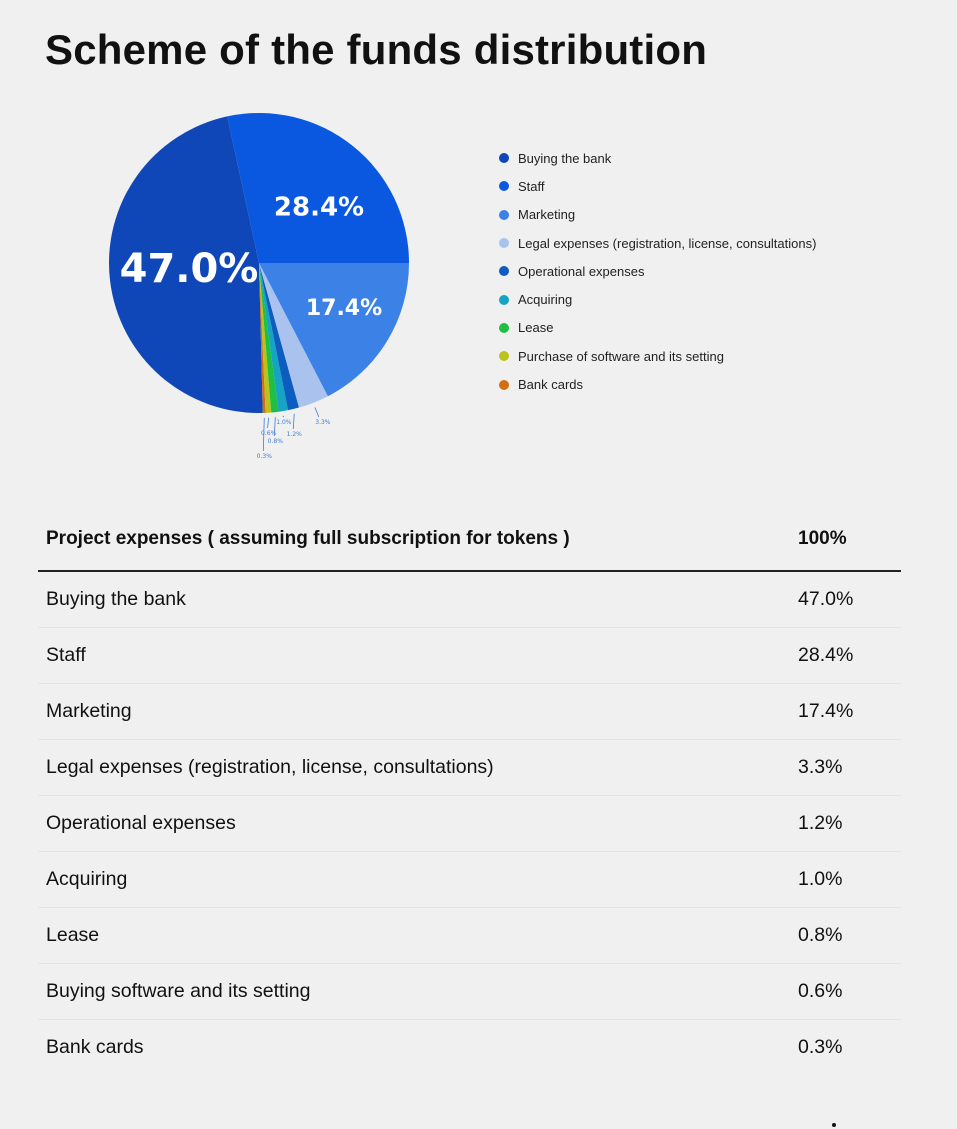 Image resolution: width=957 pixels, height=1129 pixels. What do you see at coordinates (657, 215) in the screenshot?
I see `legend-item-marketing: Marketing` at bounding box center [657, 215].